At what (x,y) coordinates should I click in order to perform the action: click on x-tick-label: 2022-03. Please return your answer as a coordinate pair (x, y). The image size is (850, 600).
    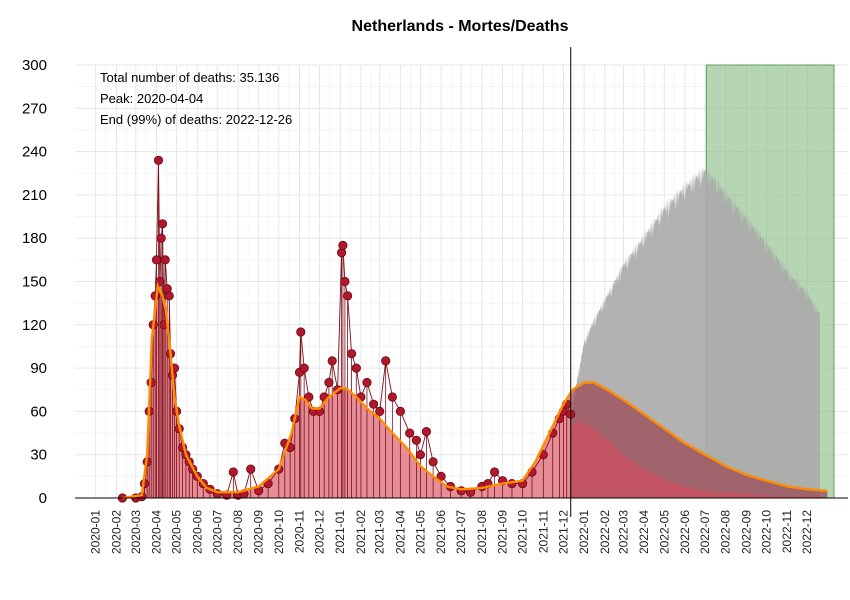
    Looking at the image, I should click on (624, 532).